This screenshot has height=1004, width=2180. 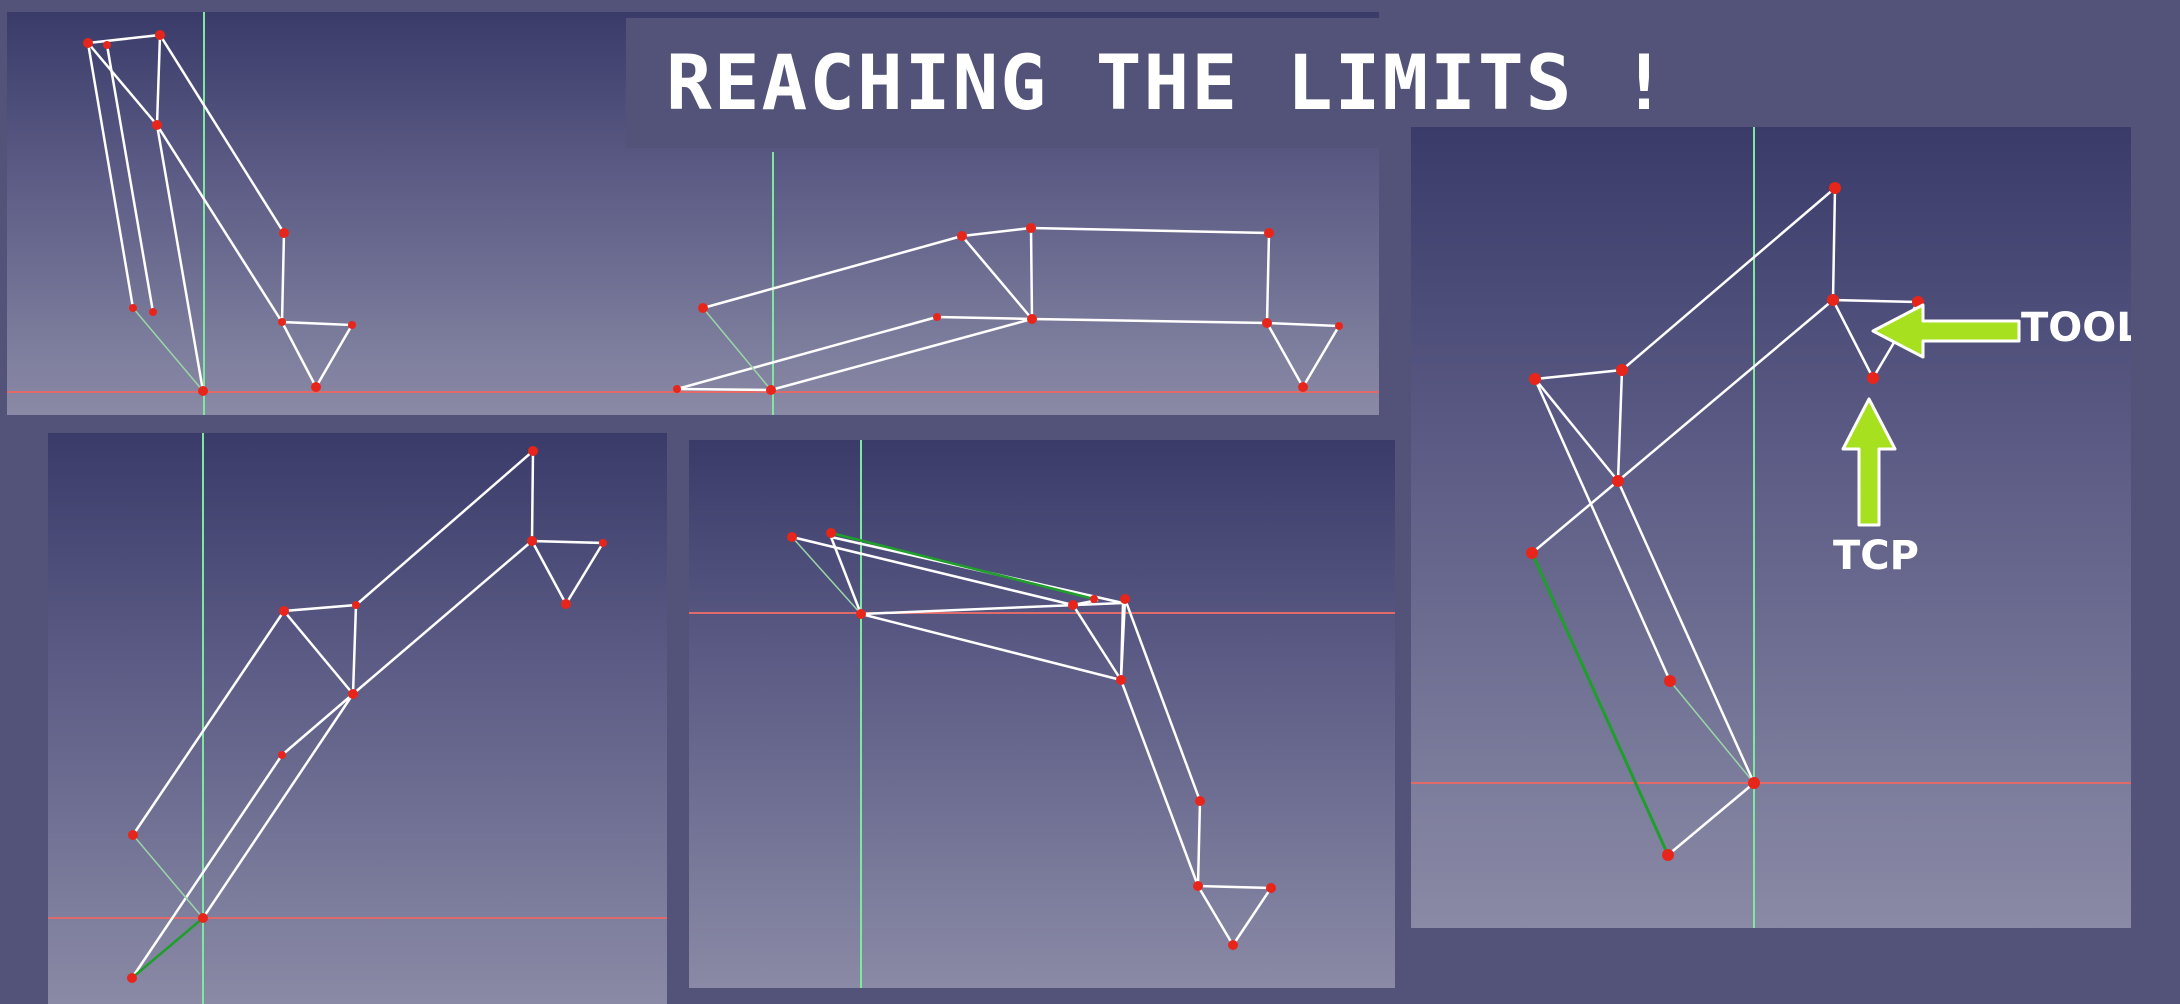 What do you see at coordinates (2076, 328) in the screenshot?
I see `tool-label: TOOL` at bounding box center [2076, 328].